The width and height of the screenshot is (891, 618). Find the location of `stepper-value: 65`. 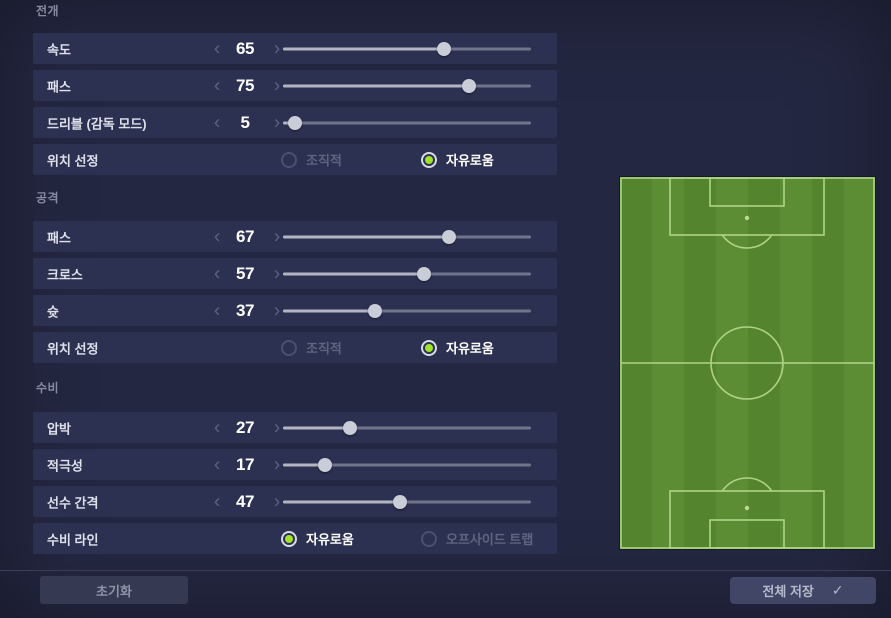

stepper-value: 65 is located at coordinates (245, 48).